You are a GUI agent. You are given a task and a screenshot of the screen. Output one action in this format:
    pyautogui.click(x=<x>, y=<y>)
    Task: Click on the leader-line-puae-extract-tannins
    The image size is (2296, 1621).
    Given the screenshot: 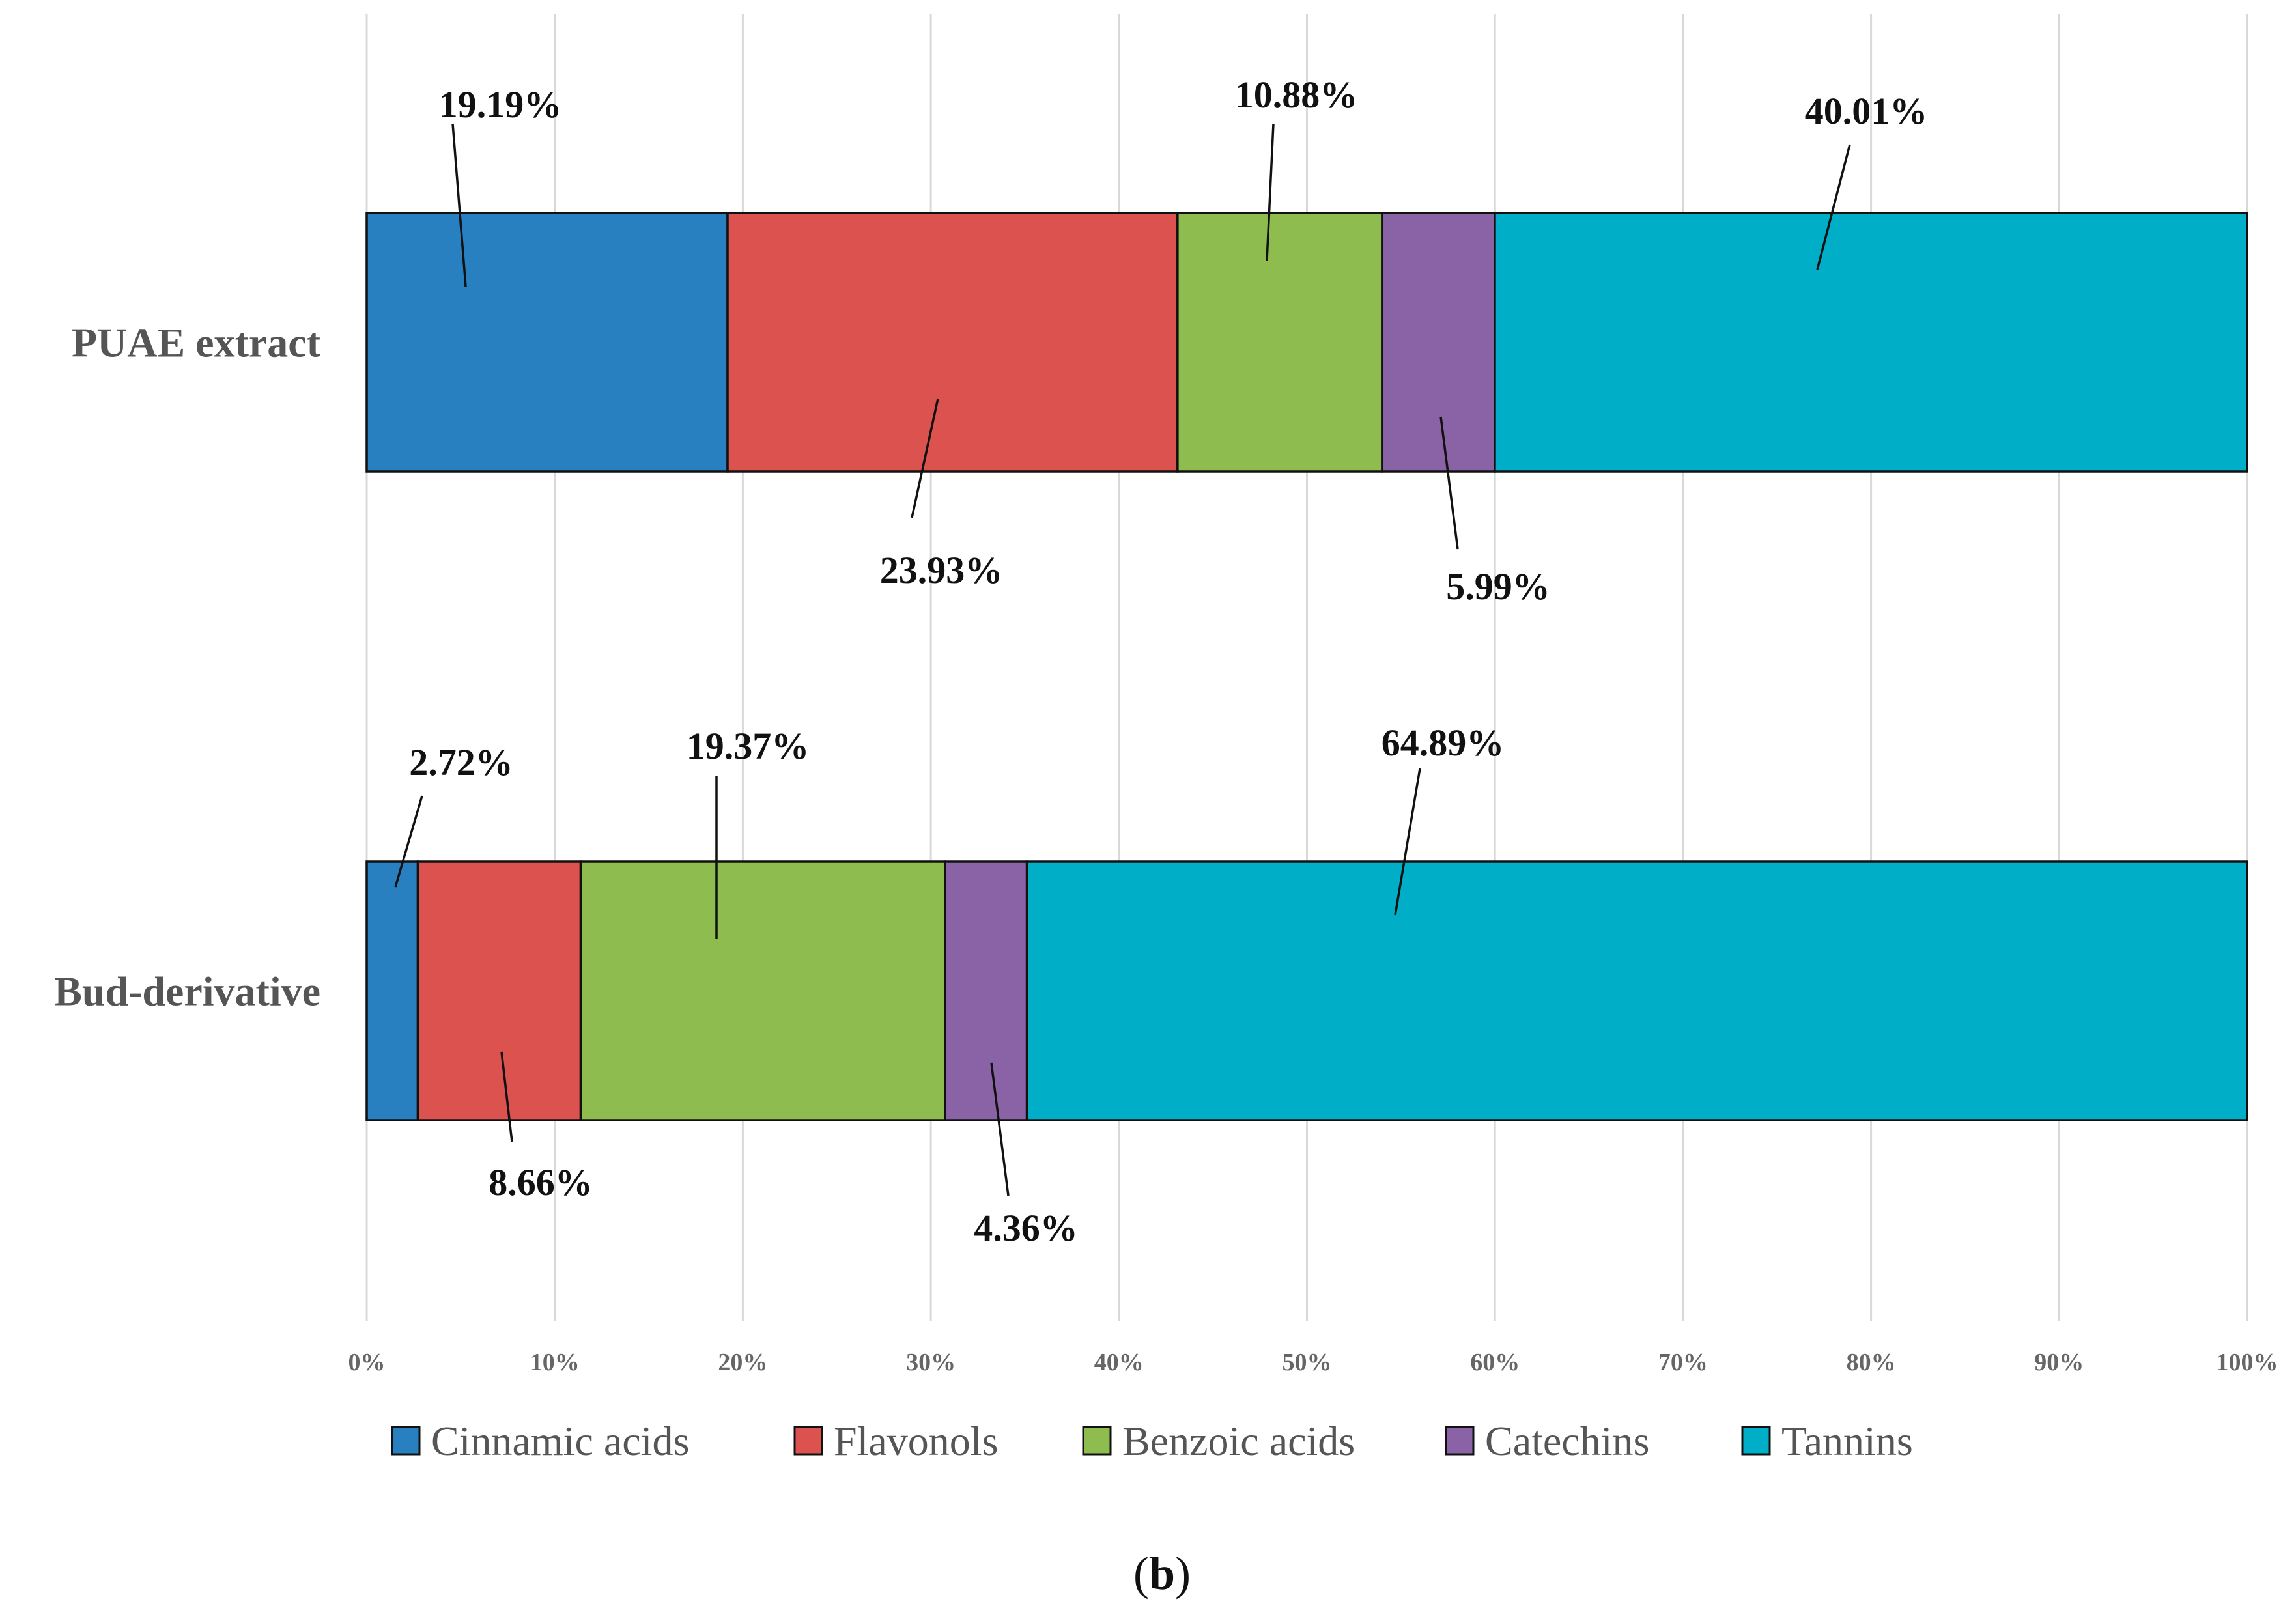 What is the action you would take?
    pyautogui.click(x=1833, y=207)
    